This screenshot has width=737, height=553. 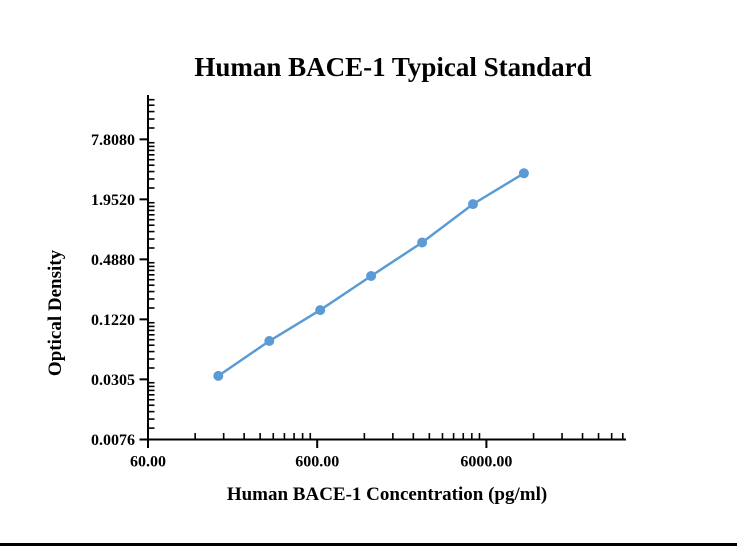 What do you see at coordinates (393, 67) in the screenshot?
I see `chart-title: Human BACE-1 Typical Standard` at bounding box center [393, 67].